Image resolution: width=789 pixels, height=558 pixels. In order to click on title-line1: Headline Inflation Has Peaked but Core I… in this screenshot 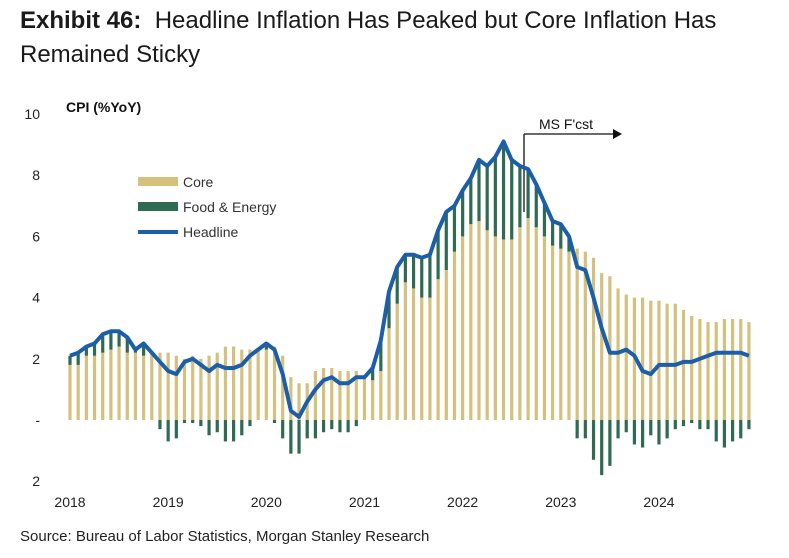, I will do `click(435, 20)`.